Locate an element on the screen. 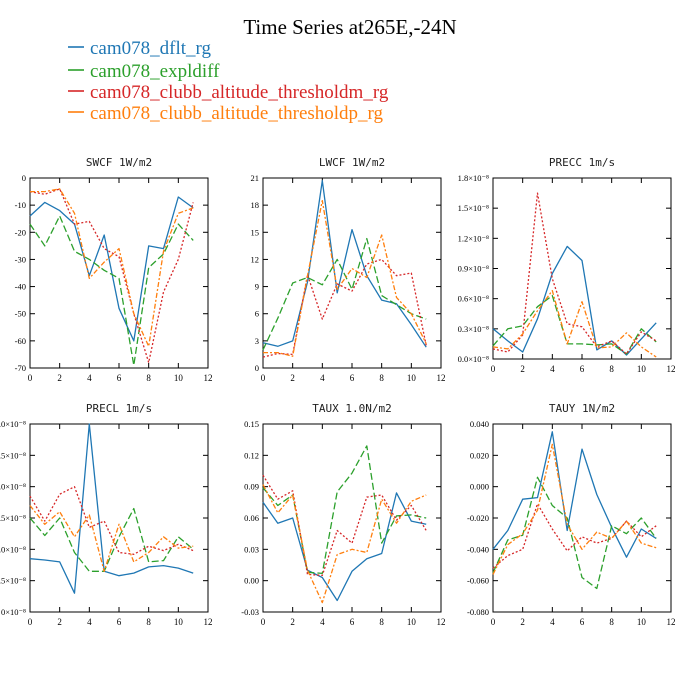  legend-entry: cam078_dflt_rg is located at coordinates (140, 48).